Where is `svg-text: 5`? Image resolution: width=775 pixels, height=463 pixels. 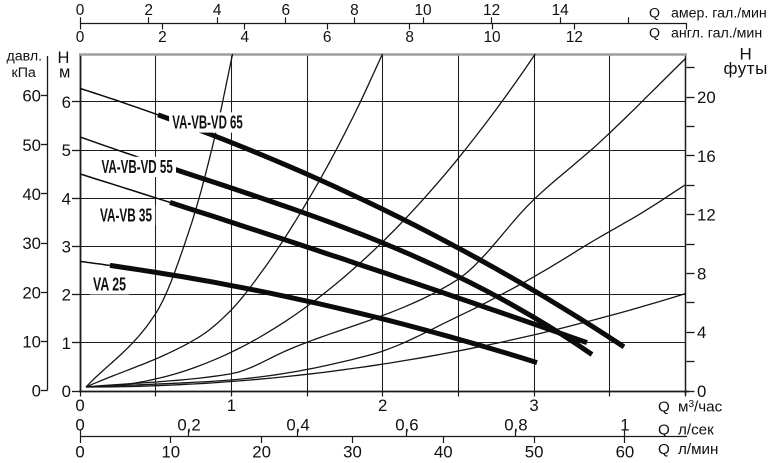 svg-text: 5 is located at coordinates (66, 150).